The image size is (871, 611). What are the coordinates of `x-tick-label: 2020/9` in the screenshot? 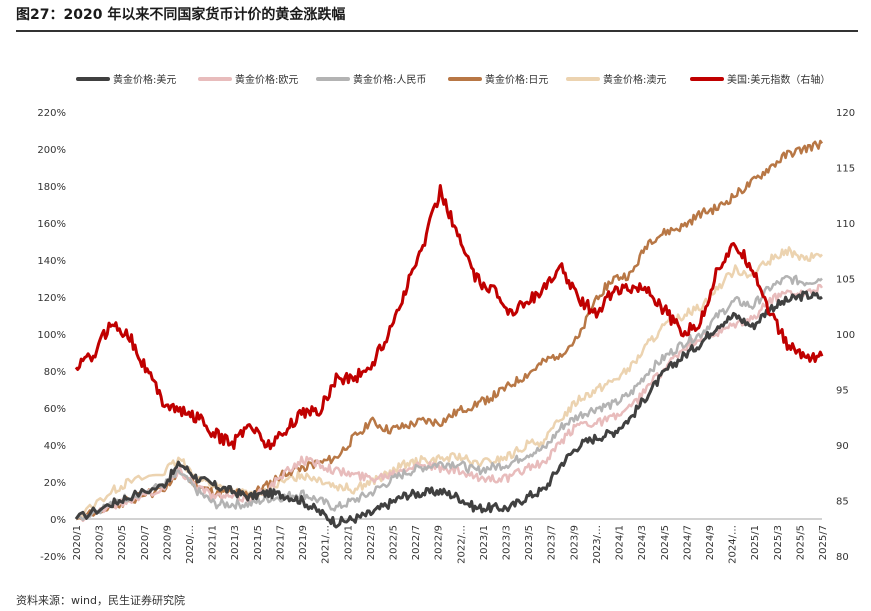 It's located at (167, 542).